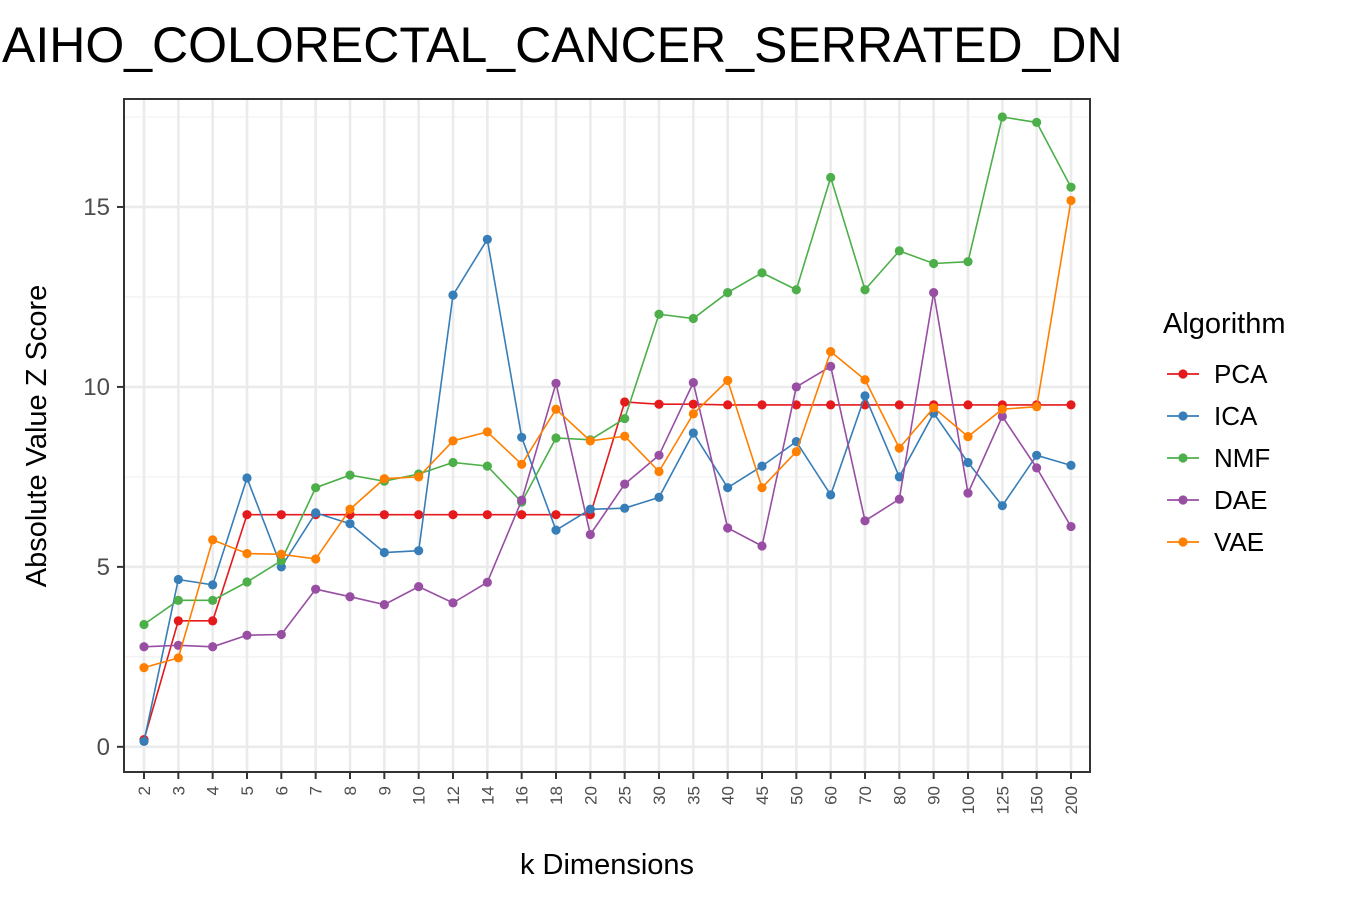  Describe the element at coordinates (1240, 500) in the screenshot. I see `legend-label-dae: DAE` at that location.